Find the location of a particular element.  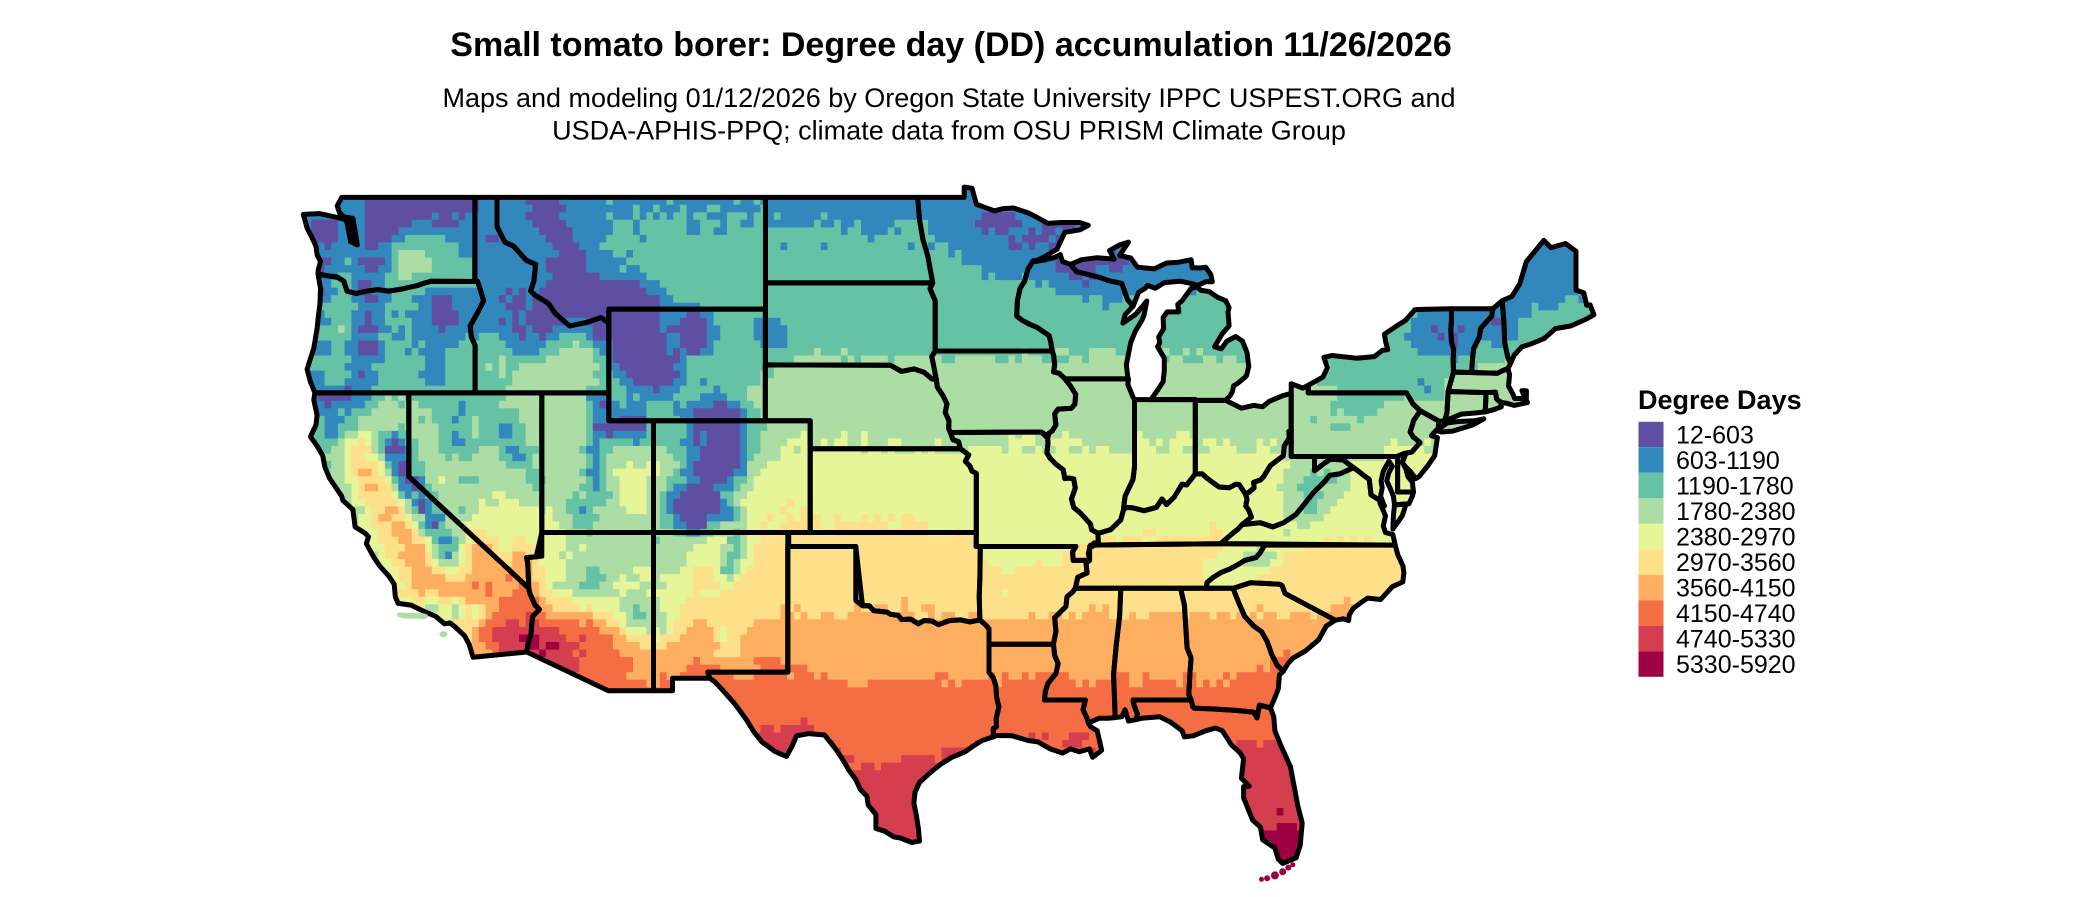

svg-text: 2380-2970 is located at coordinates (1736, 538).